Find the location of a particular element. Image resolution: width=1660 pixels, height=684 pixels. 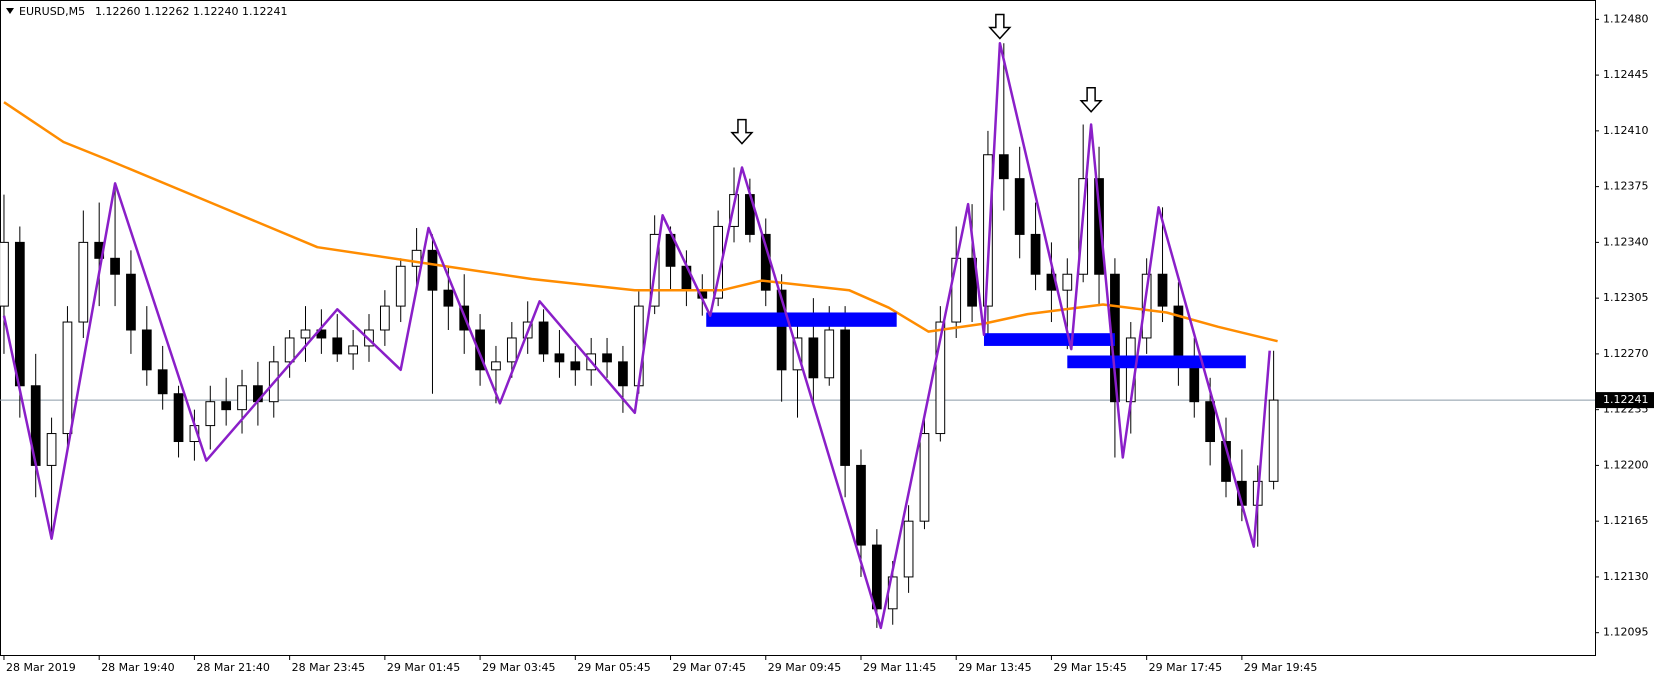

x-tick-label: 29 Mar 03:45 is located at coordinates (518, 667).